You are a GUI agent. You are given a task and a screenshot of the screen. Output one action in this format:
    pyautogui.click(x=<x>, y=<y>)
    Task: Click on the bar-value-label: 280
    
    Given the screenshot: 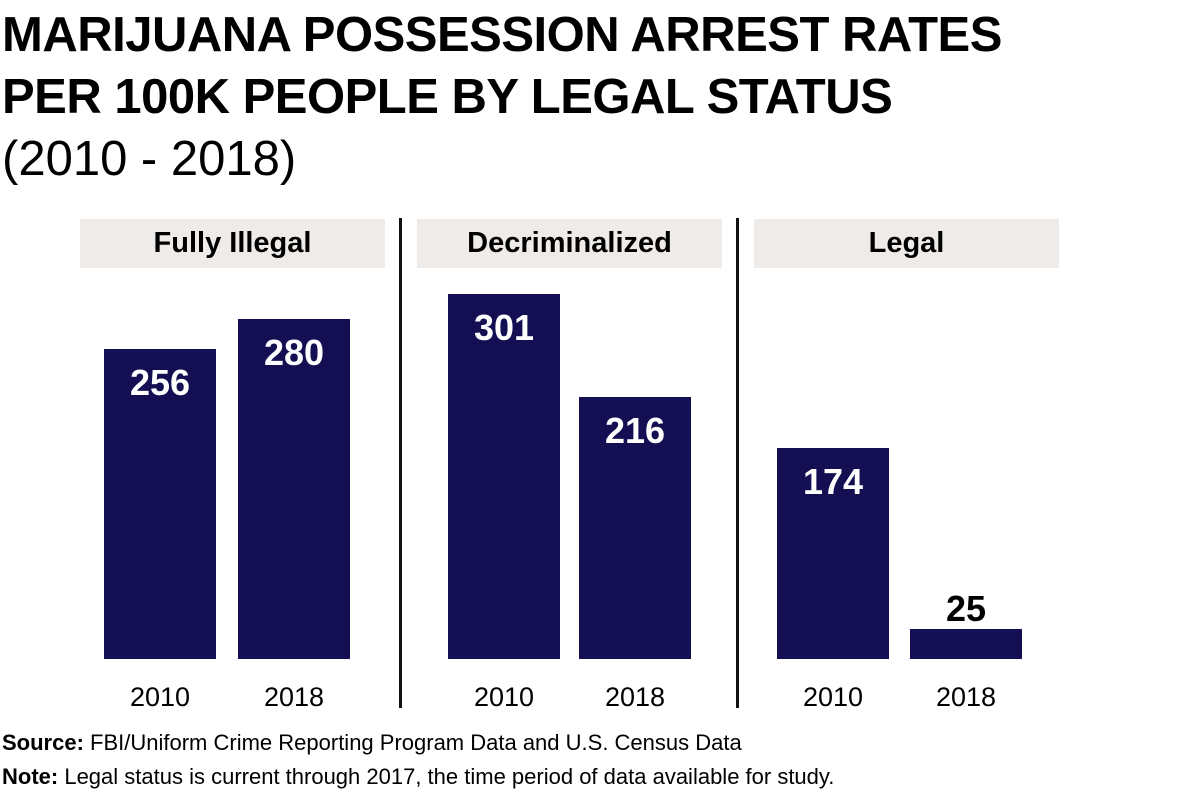 What is the action you would take?
    pyautogui.click(x=294, y=353)
    